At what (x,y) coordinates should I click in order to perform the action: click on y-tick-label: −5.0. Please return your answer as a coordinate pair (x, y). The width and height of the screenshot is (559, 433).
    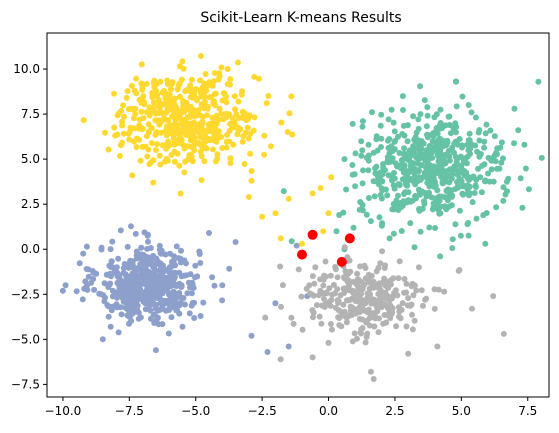
    Looking at the image, I should click on (25, 339).